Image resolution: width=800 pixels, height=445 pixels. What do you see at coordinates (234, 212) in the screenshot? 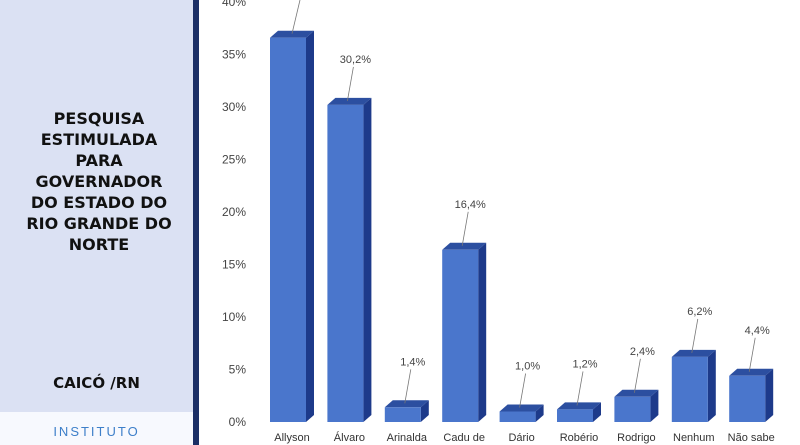
I see `y-tick-label: 20%` at bounding box center [234, 212].